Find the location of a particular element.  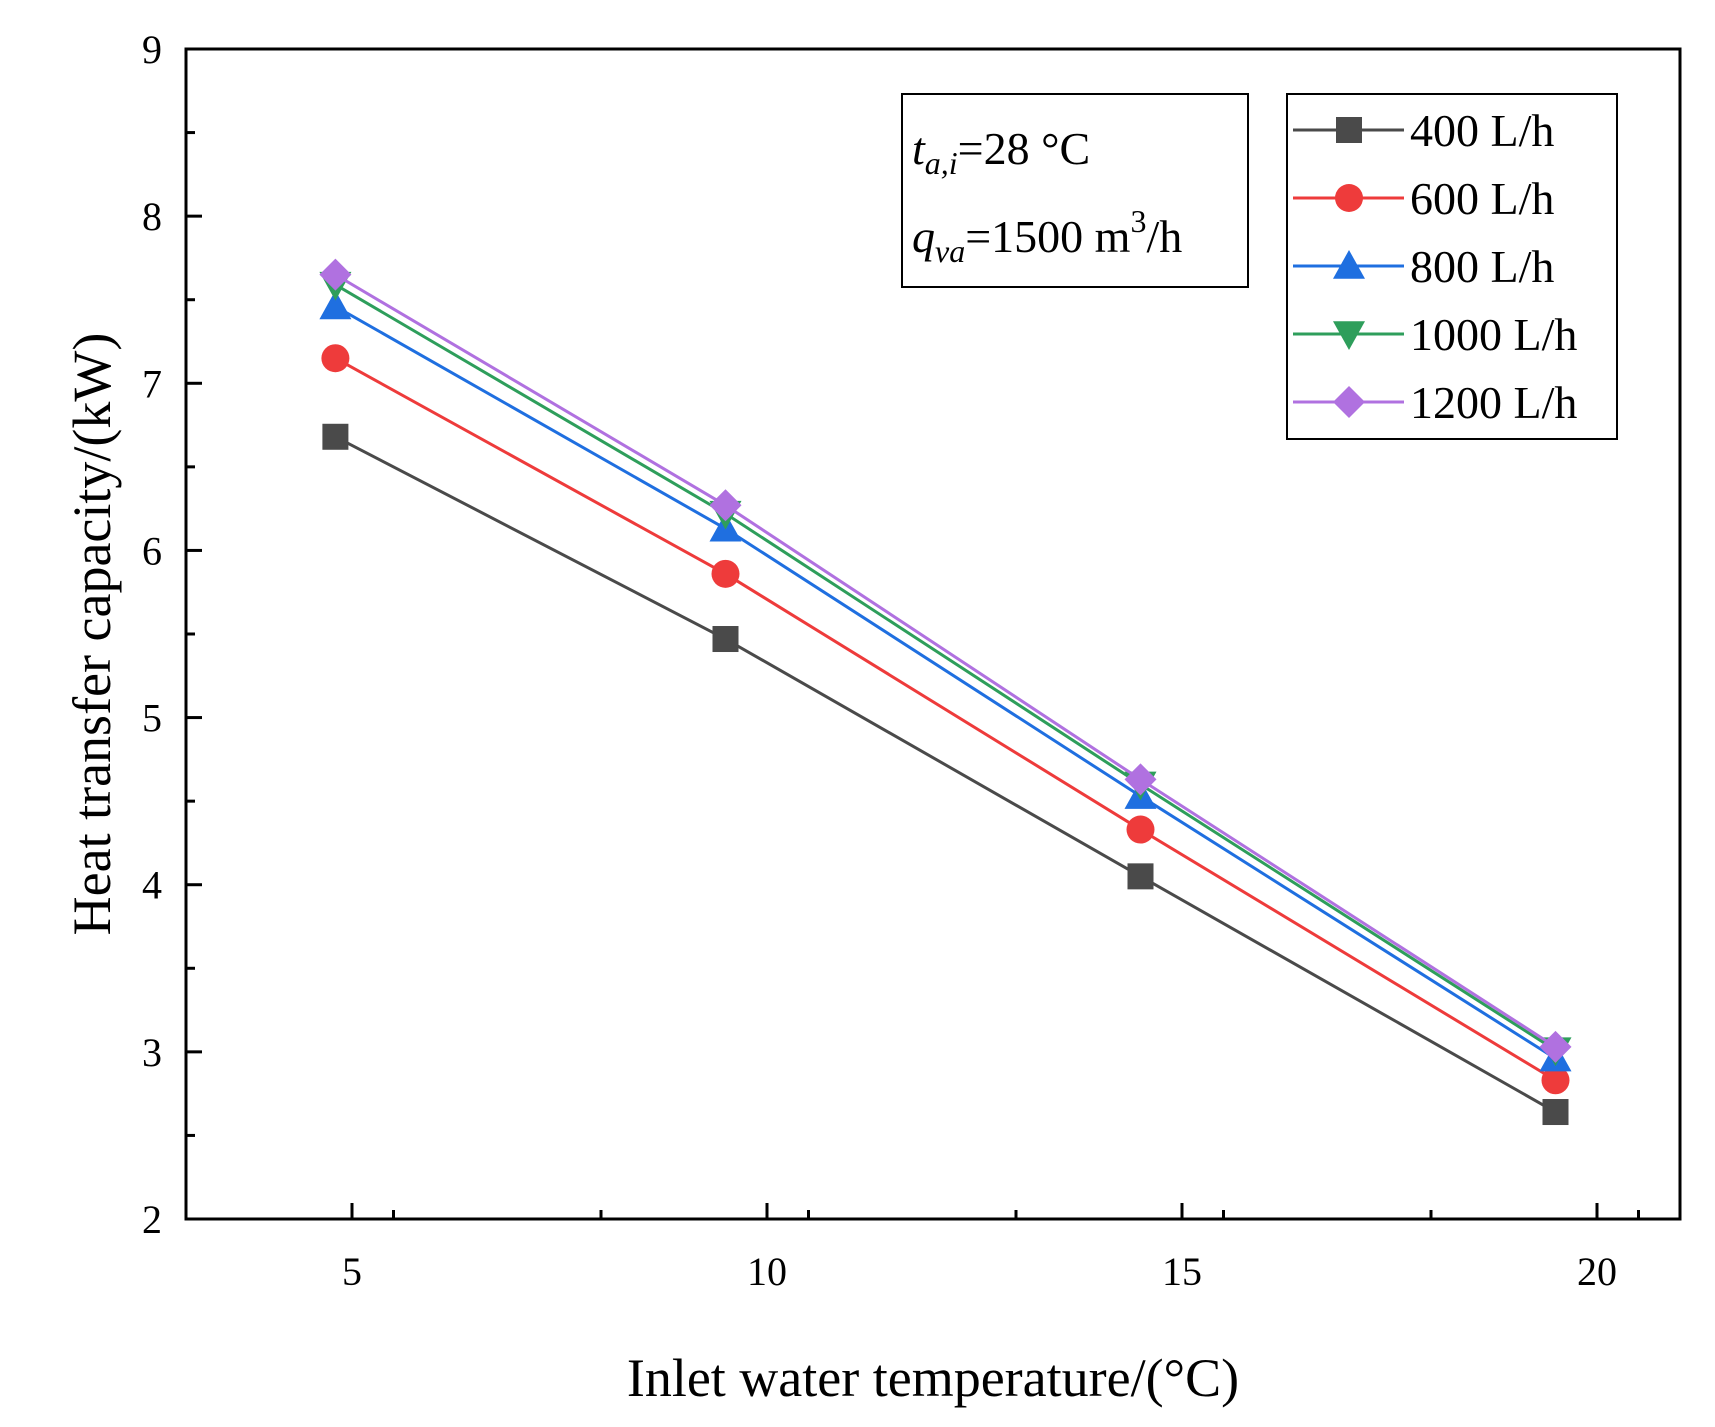

legend-items: 400 L/h 600 L/h 800 L/h 1000 L/h 1200 L/h is located at coordinates (1435, 266).